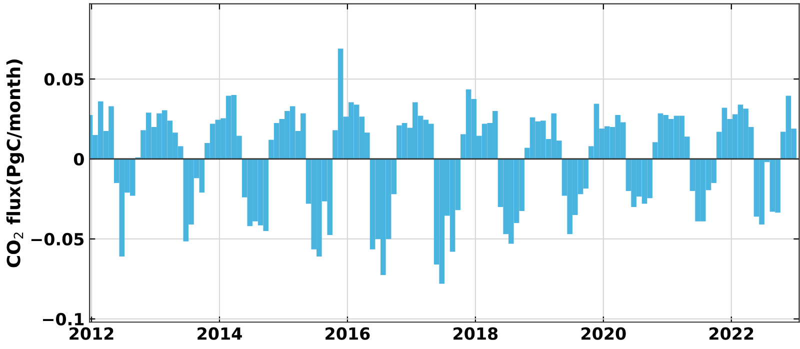 This screenshot has height=349, width=800. Describe the element at coordinates (732, 333) in the screenshot. I see `x-tick-label: 2022` at that location.